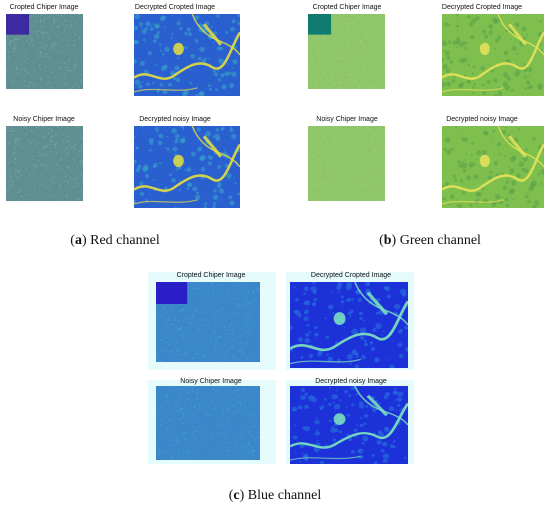 This screenshot has height=514, width=550. I want to click on image-a-decrypted-cropped, so click(187, 55).